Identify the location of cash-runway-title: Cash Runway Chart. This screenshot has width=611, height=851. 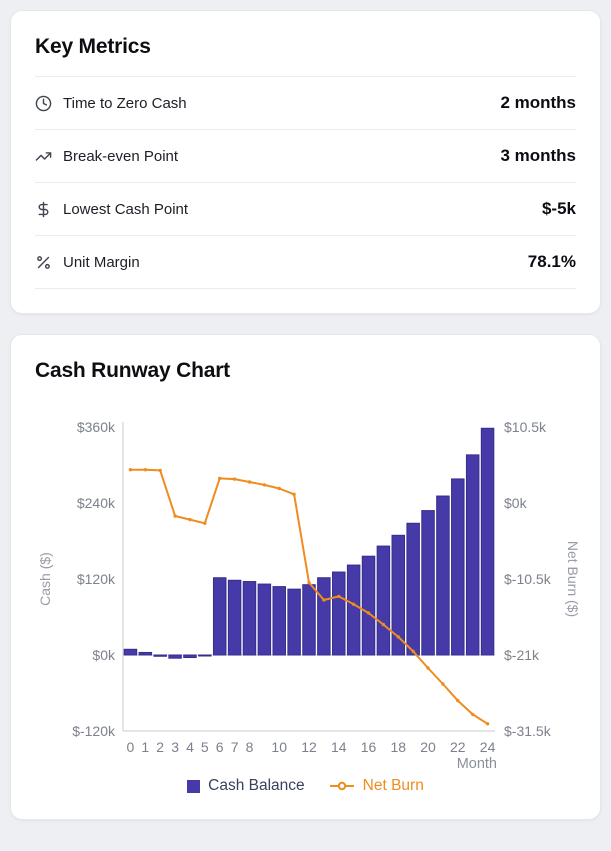
(132, 370).